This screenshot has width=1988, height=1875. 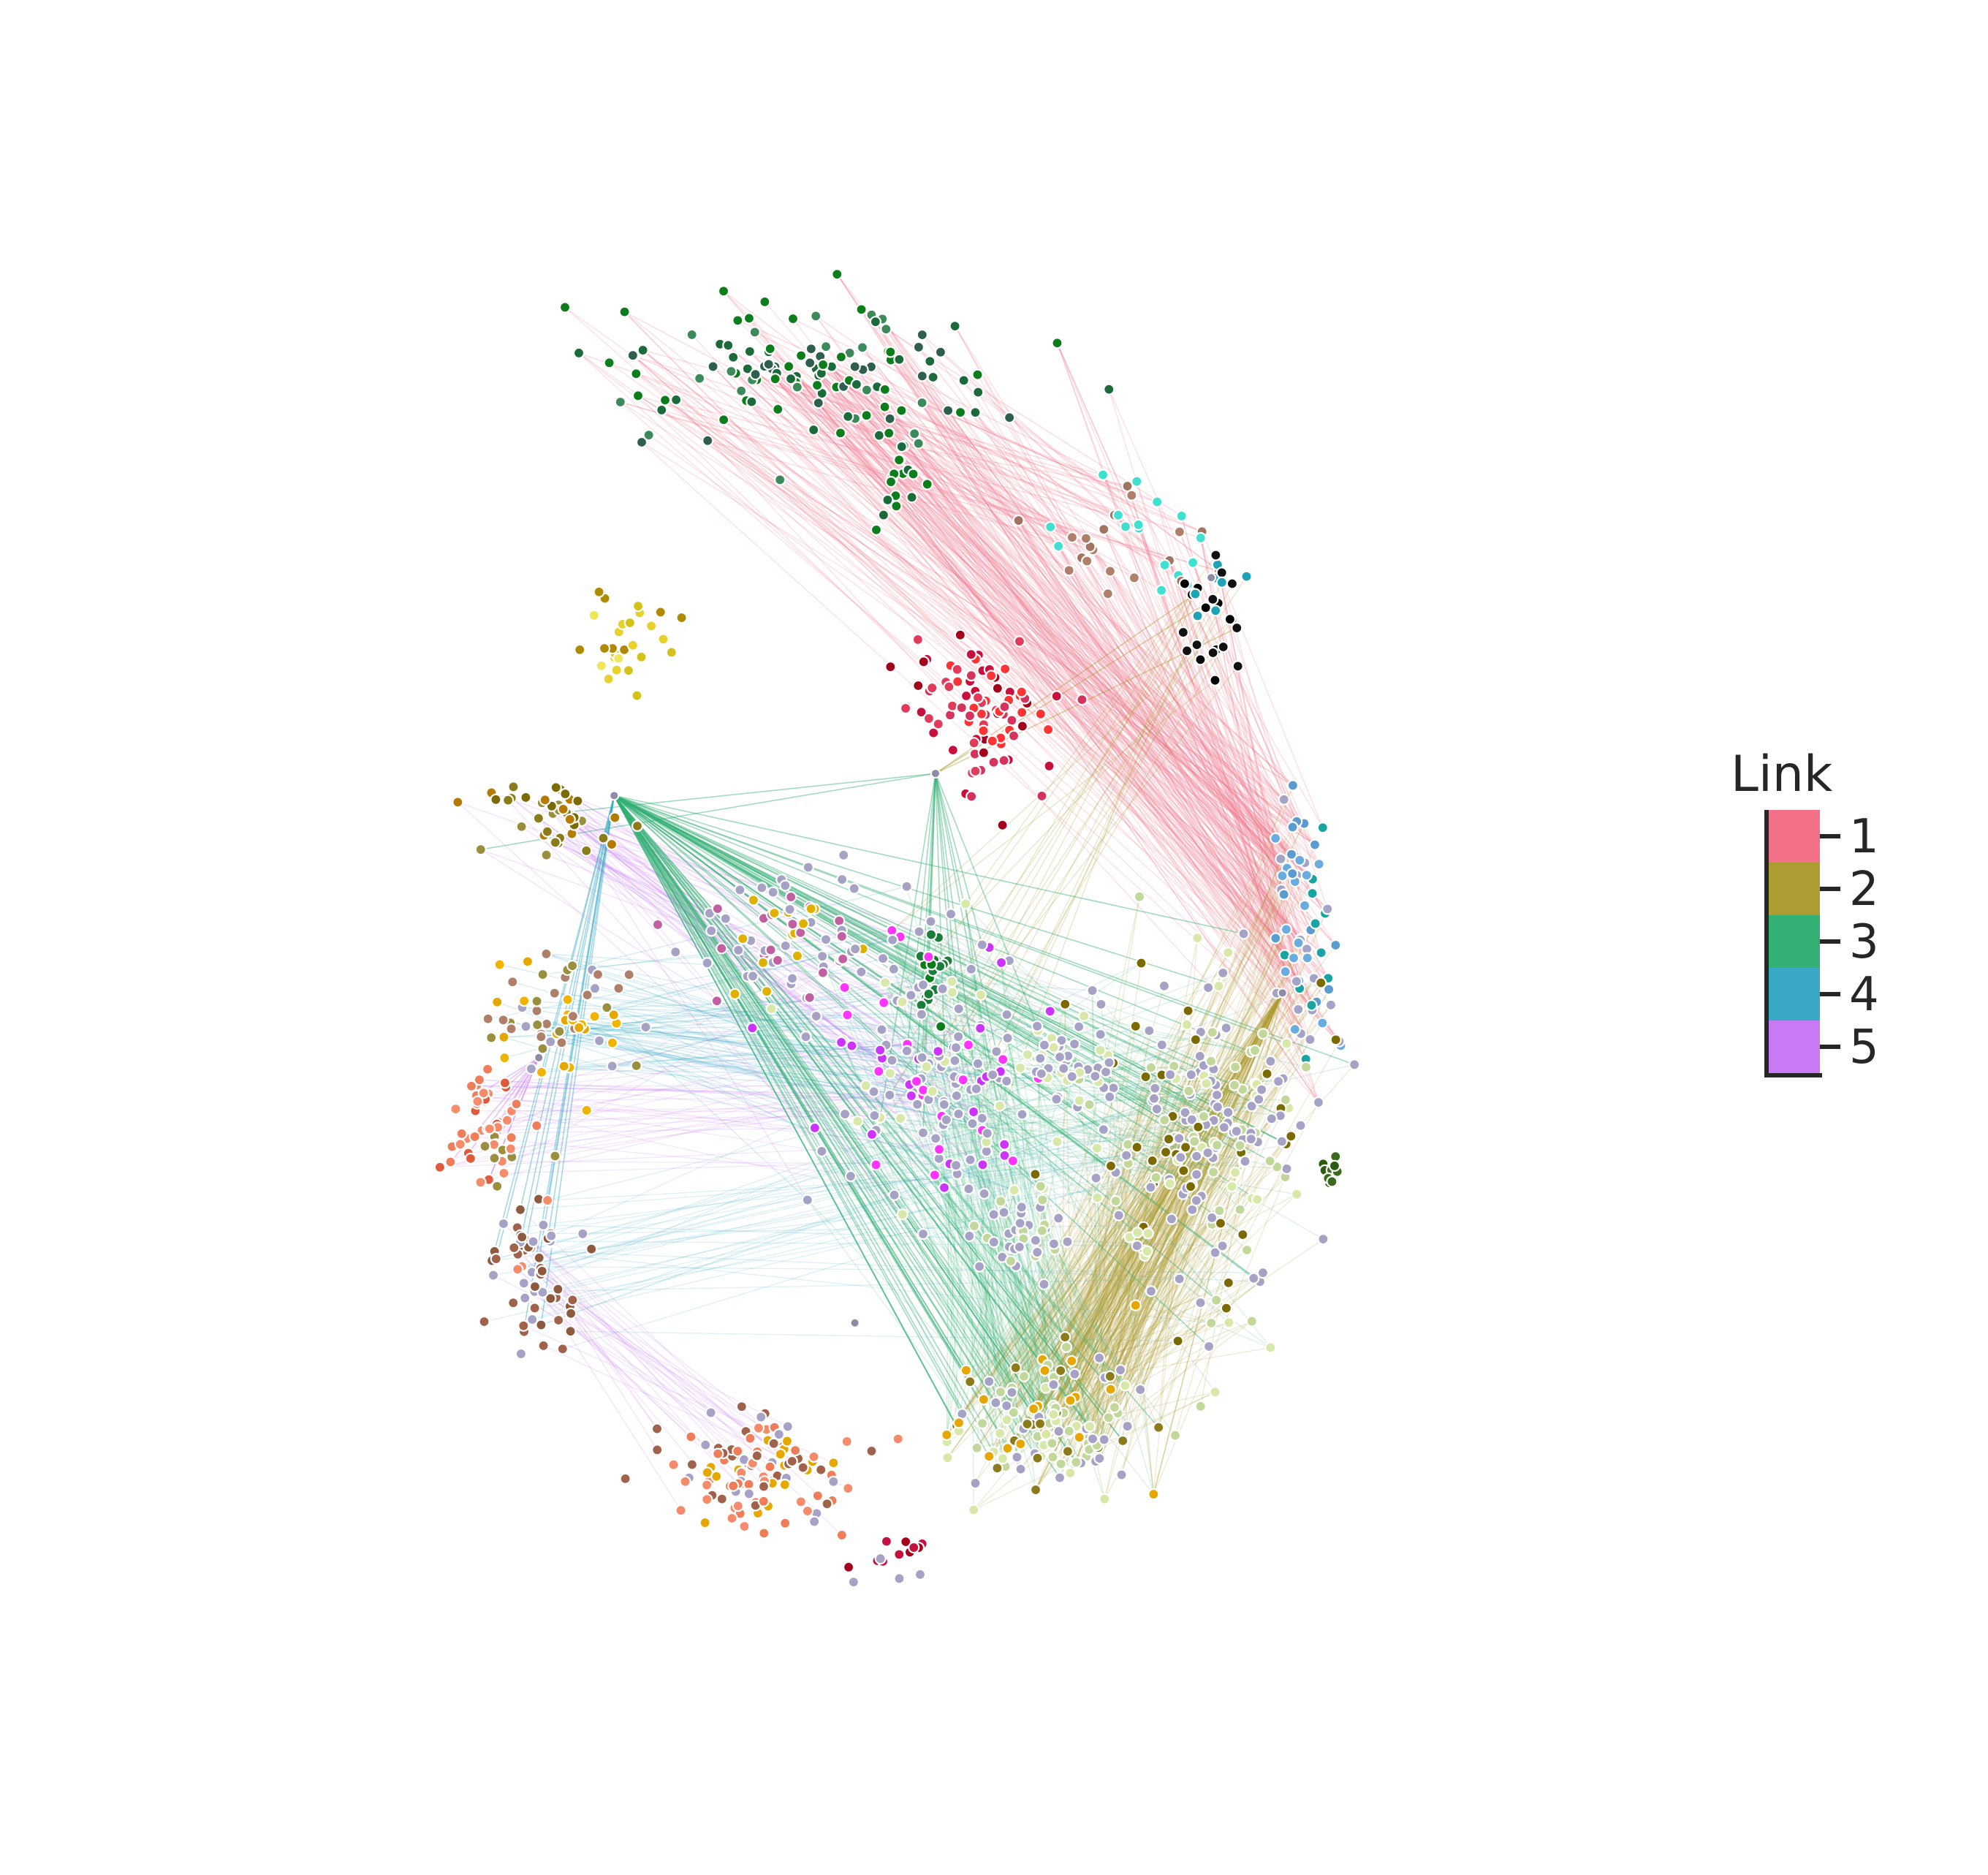 I want to click on legend-frame, so click(x=1793, y=944).